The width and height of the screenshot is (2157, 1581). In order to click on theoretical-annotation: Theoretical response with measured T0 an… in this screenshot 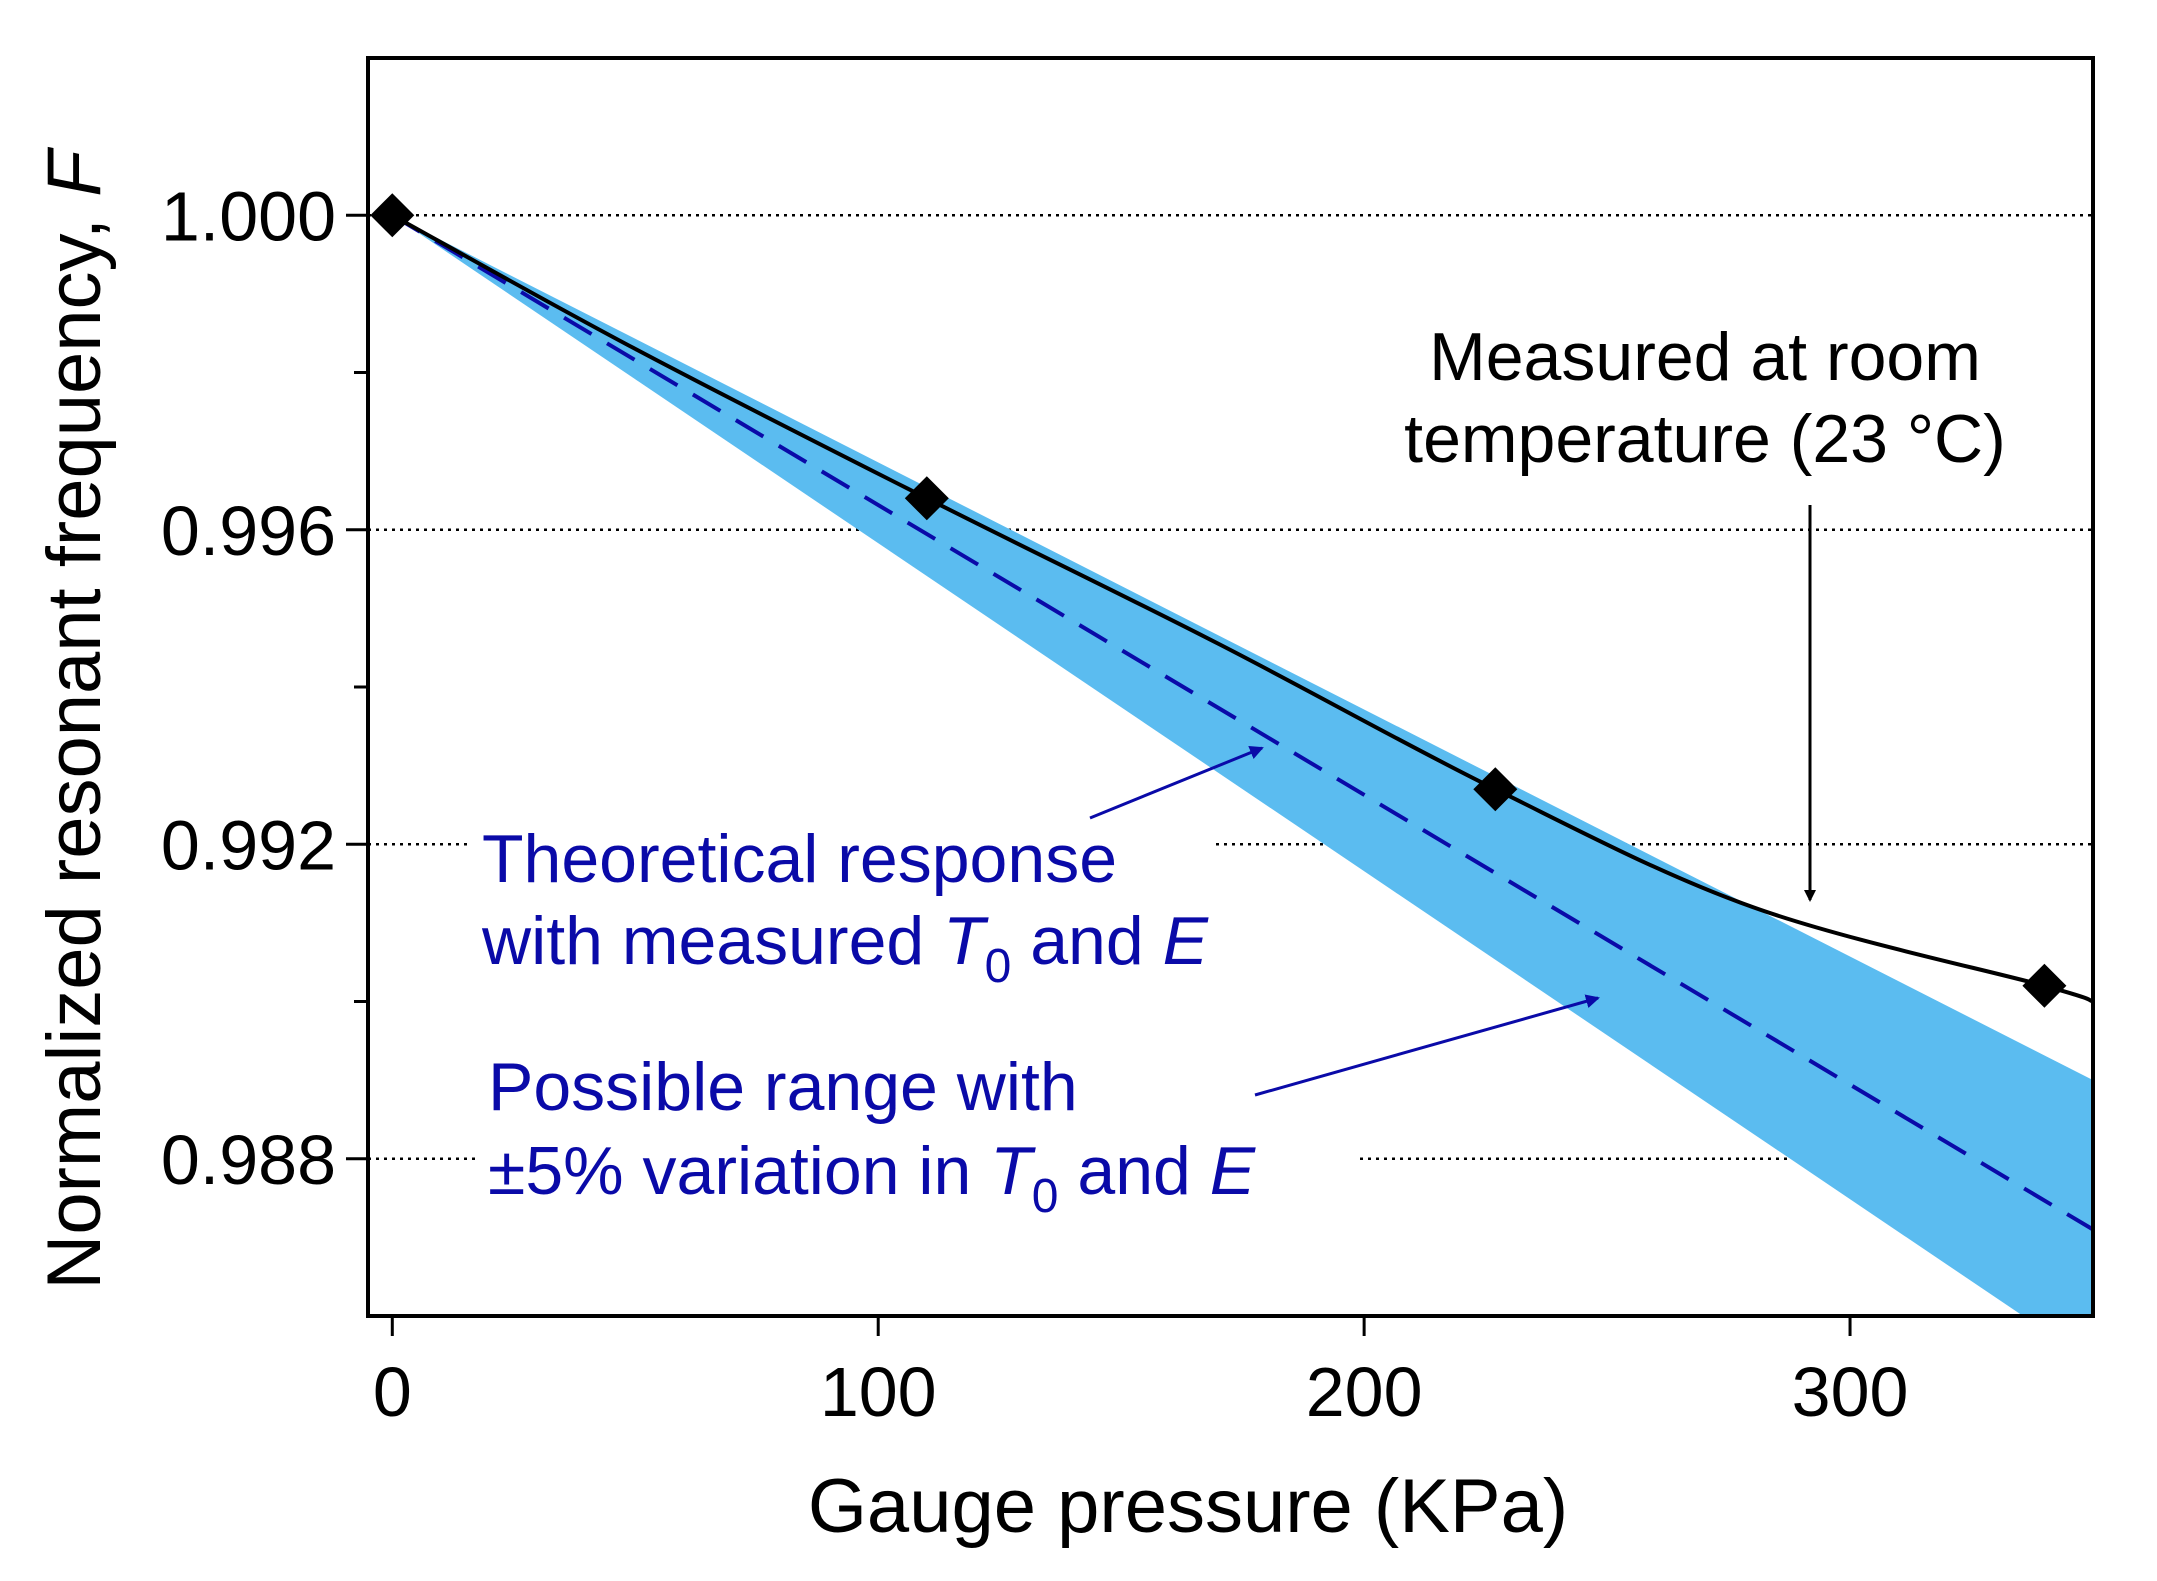, I will do `click(867, 869)`.